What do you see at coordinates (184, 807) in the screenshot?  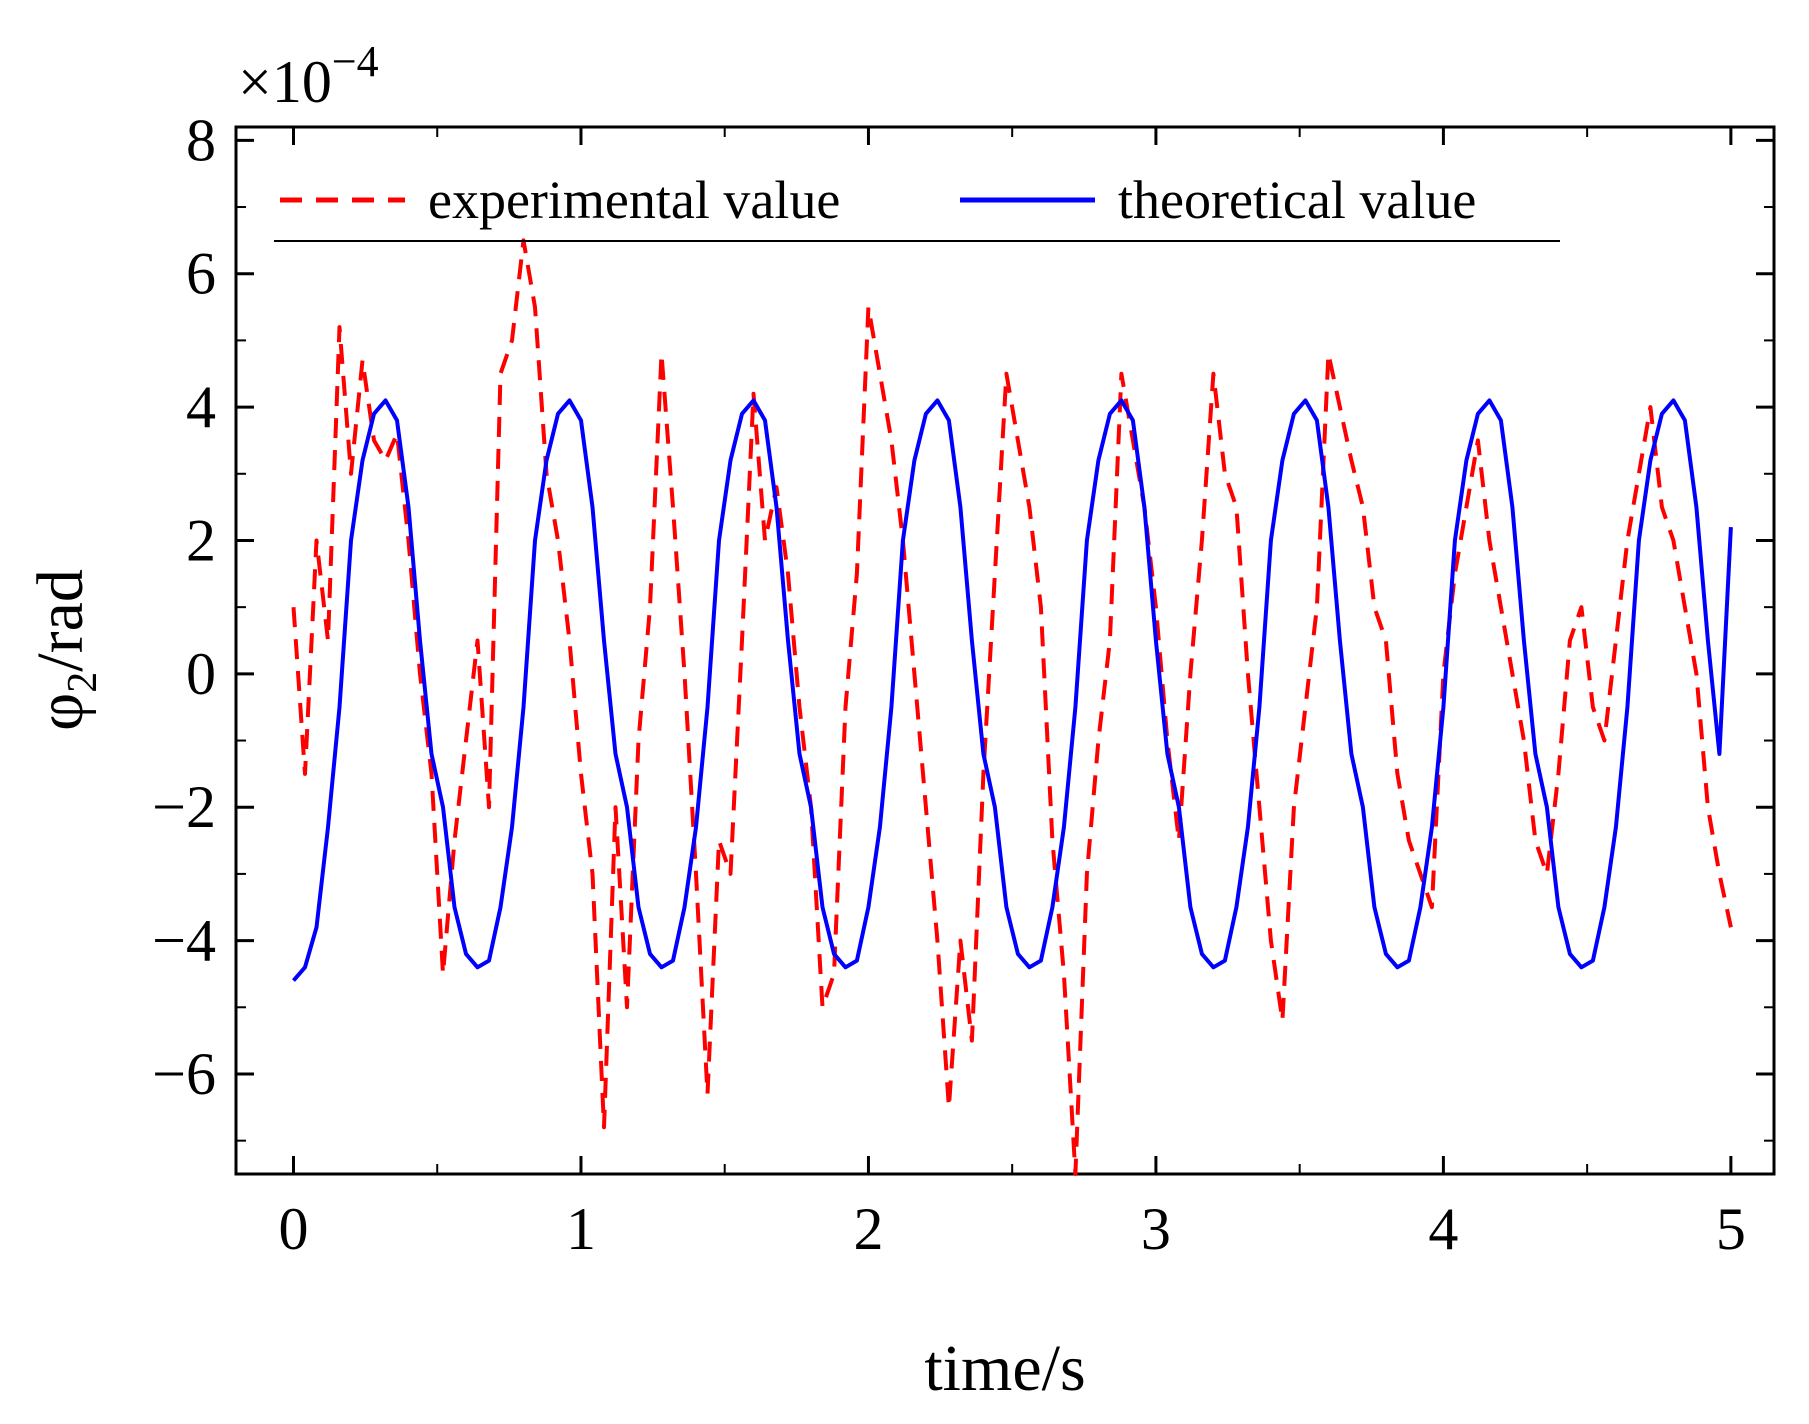 I see `y-tick-label: −2` at bounding box center [184, 807].